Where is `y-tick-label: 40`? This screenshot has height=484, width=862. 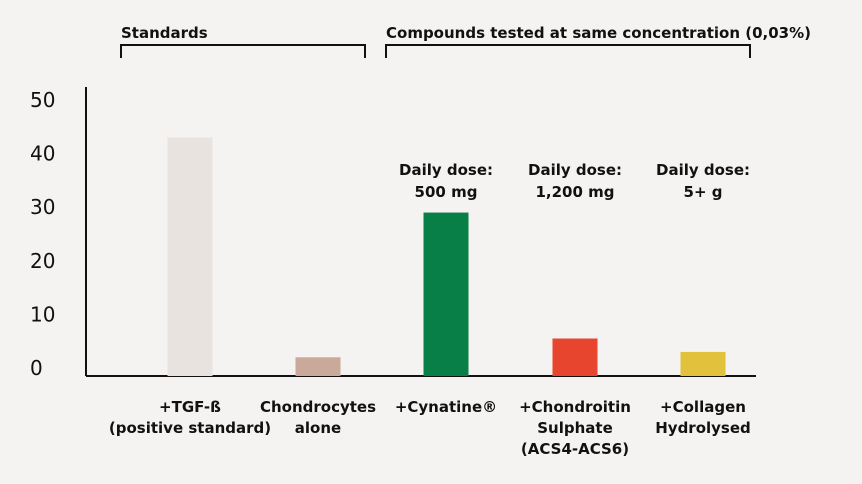 y-tick-label: 40 is located at coordinates (42, 154).